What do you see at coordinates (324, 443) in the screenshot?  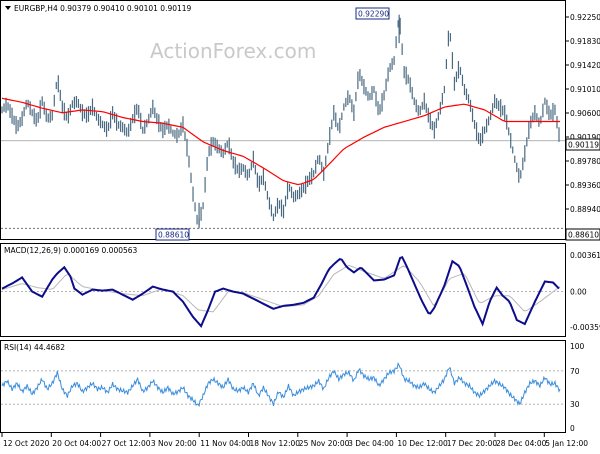 I see `x-tick-label: 25 Nov 20:00` at bounding box center [324, 443].